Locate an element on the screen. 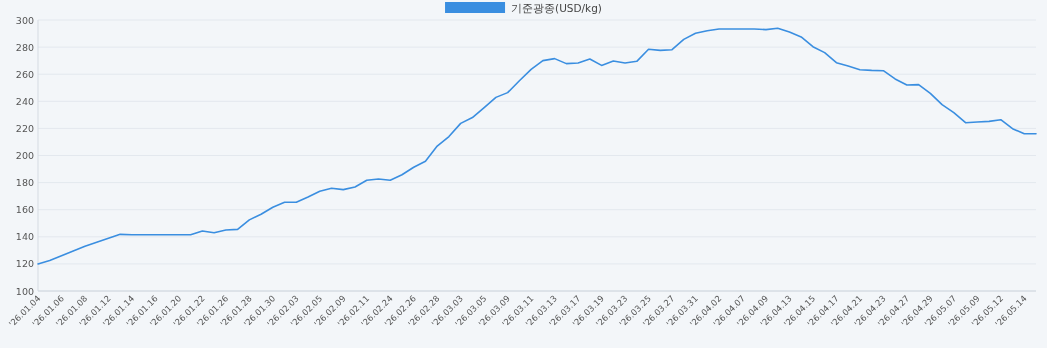 This screenshot has width=1047, height=348. y-tick-label: 120 is located at coordinates (24, 264).